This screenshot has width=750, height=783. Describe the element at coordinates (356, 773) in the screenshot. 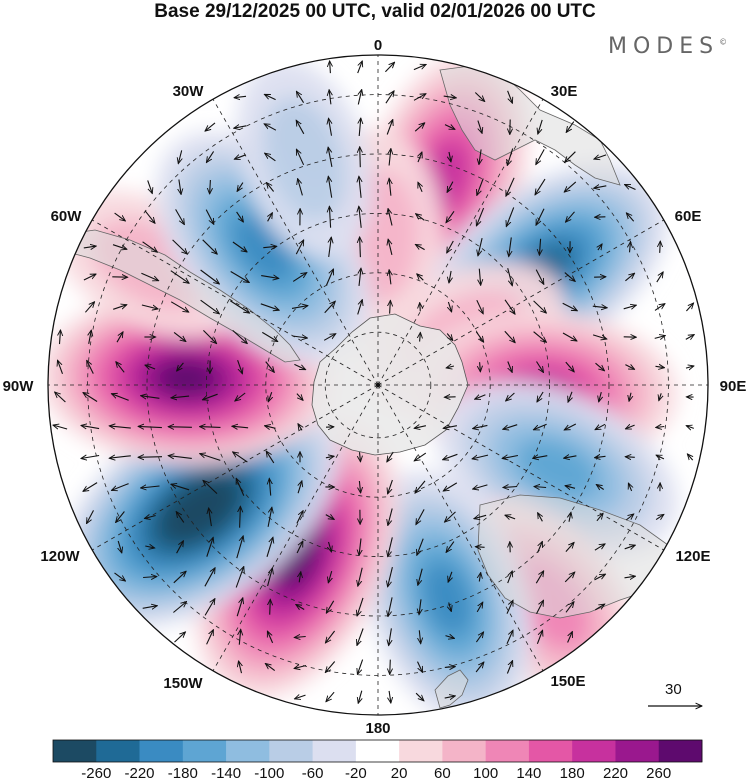

I see `colorbar-label: -20` at that location.